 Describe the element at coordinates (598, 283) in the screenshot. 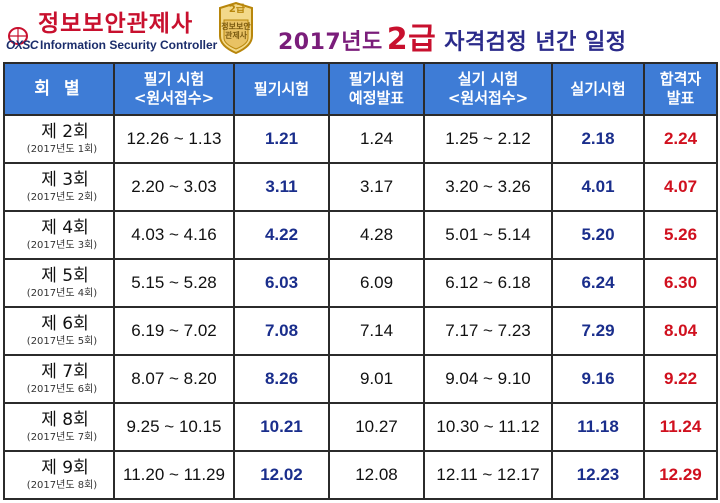

I see `practical-exam-cell: 6.24` at that location.